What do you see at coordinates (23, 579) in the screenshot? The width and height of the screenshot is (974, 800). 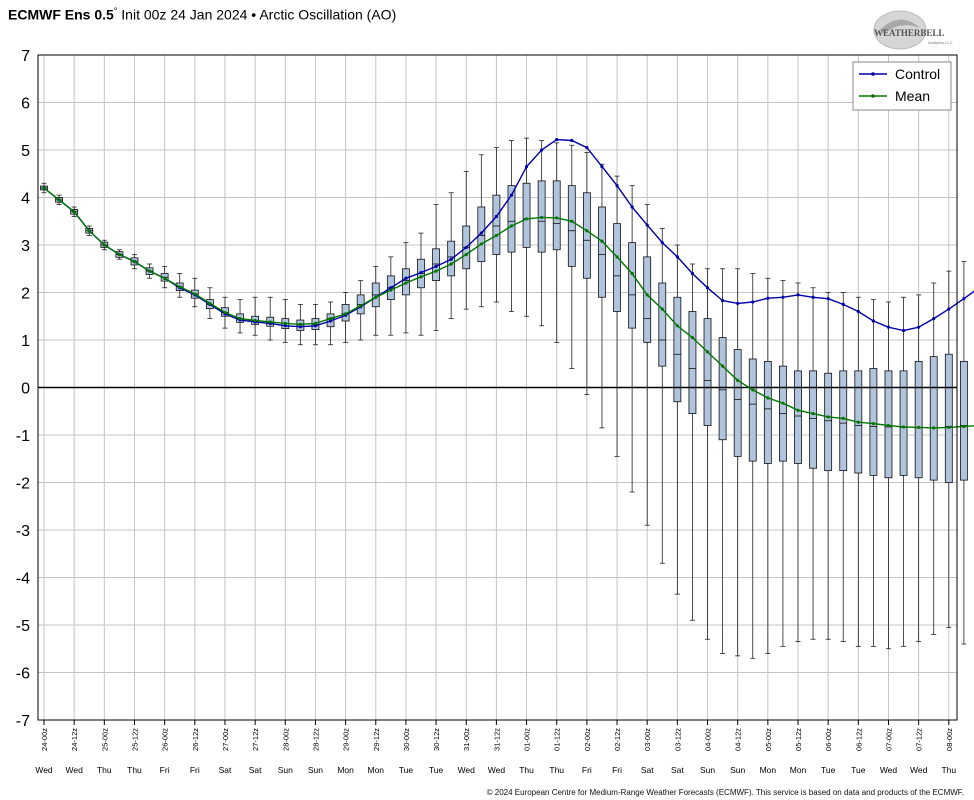 I see `y-tick-label: -4` at bounding box center [23, 579].